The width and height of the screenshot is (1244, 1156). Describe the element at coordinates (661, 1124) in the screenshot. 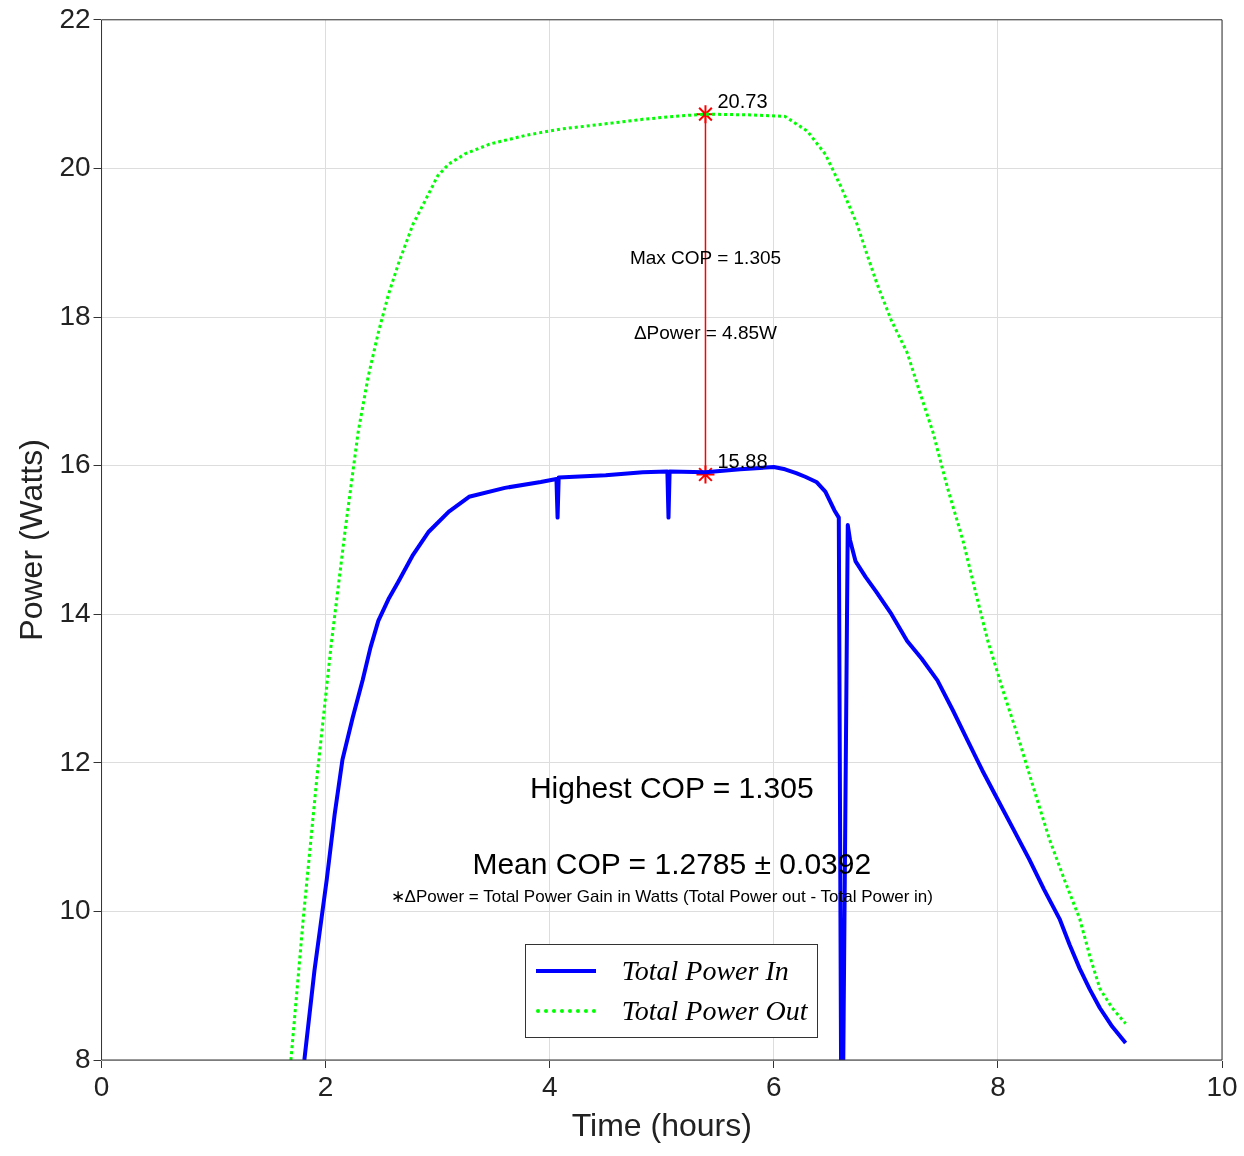

I see `x-axis-title: Time (hours)` at that location.